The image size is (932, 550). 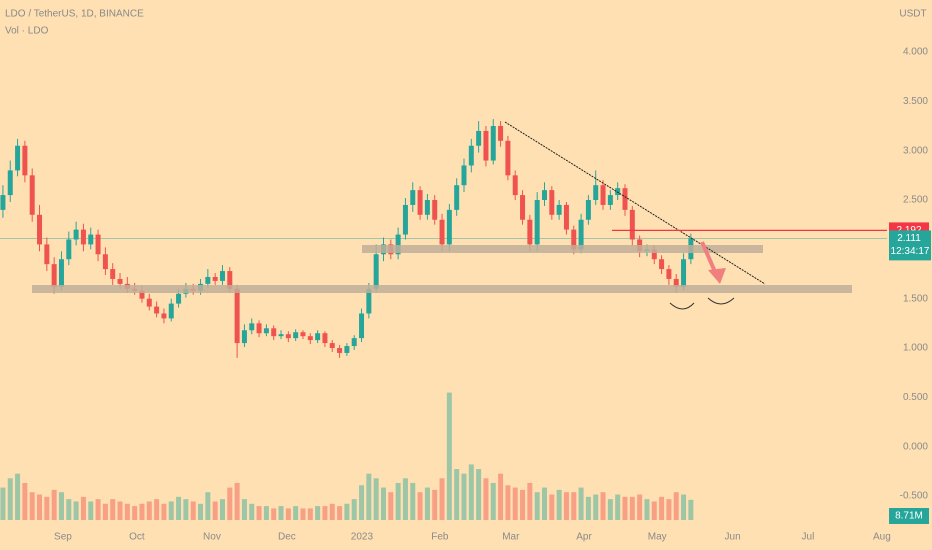 I want to click on countdown: 12:34:17, so click(x=910, y=251).